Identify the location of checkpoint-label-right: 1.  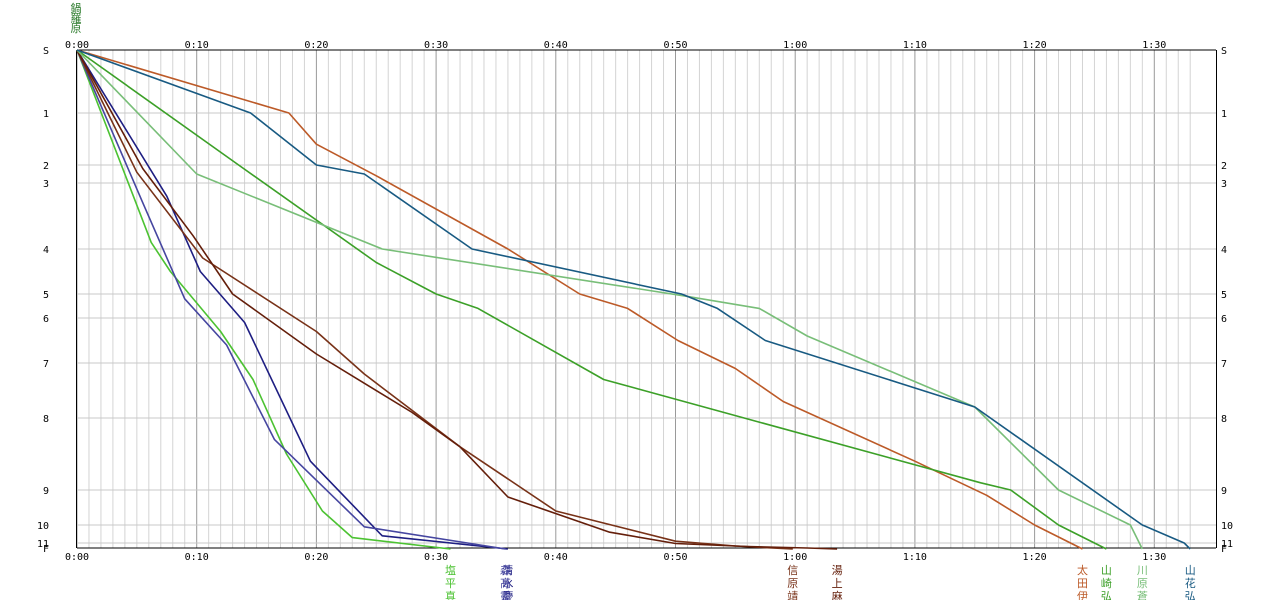
(1224, 114).